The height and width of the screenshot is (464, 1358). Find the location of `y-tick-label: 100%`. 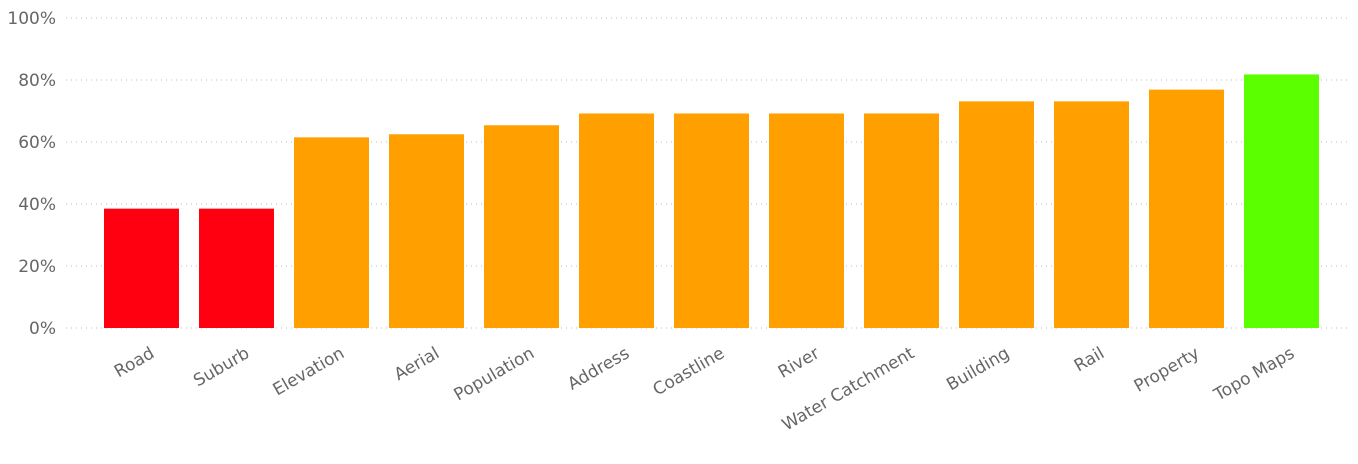

y-tick-label: 100% is located at coordinates (31, 19).